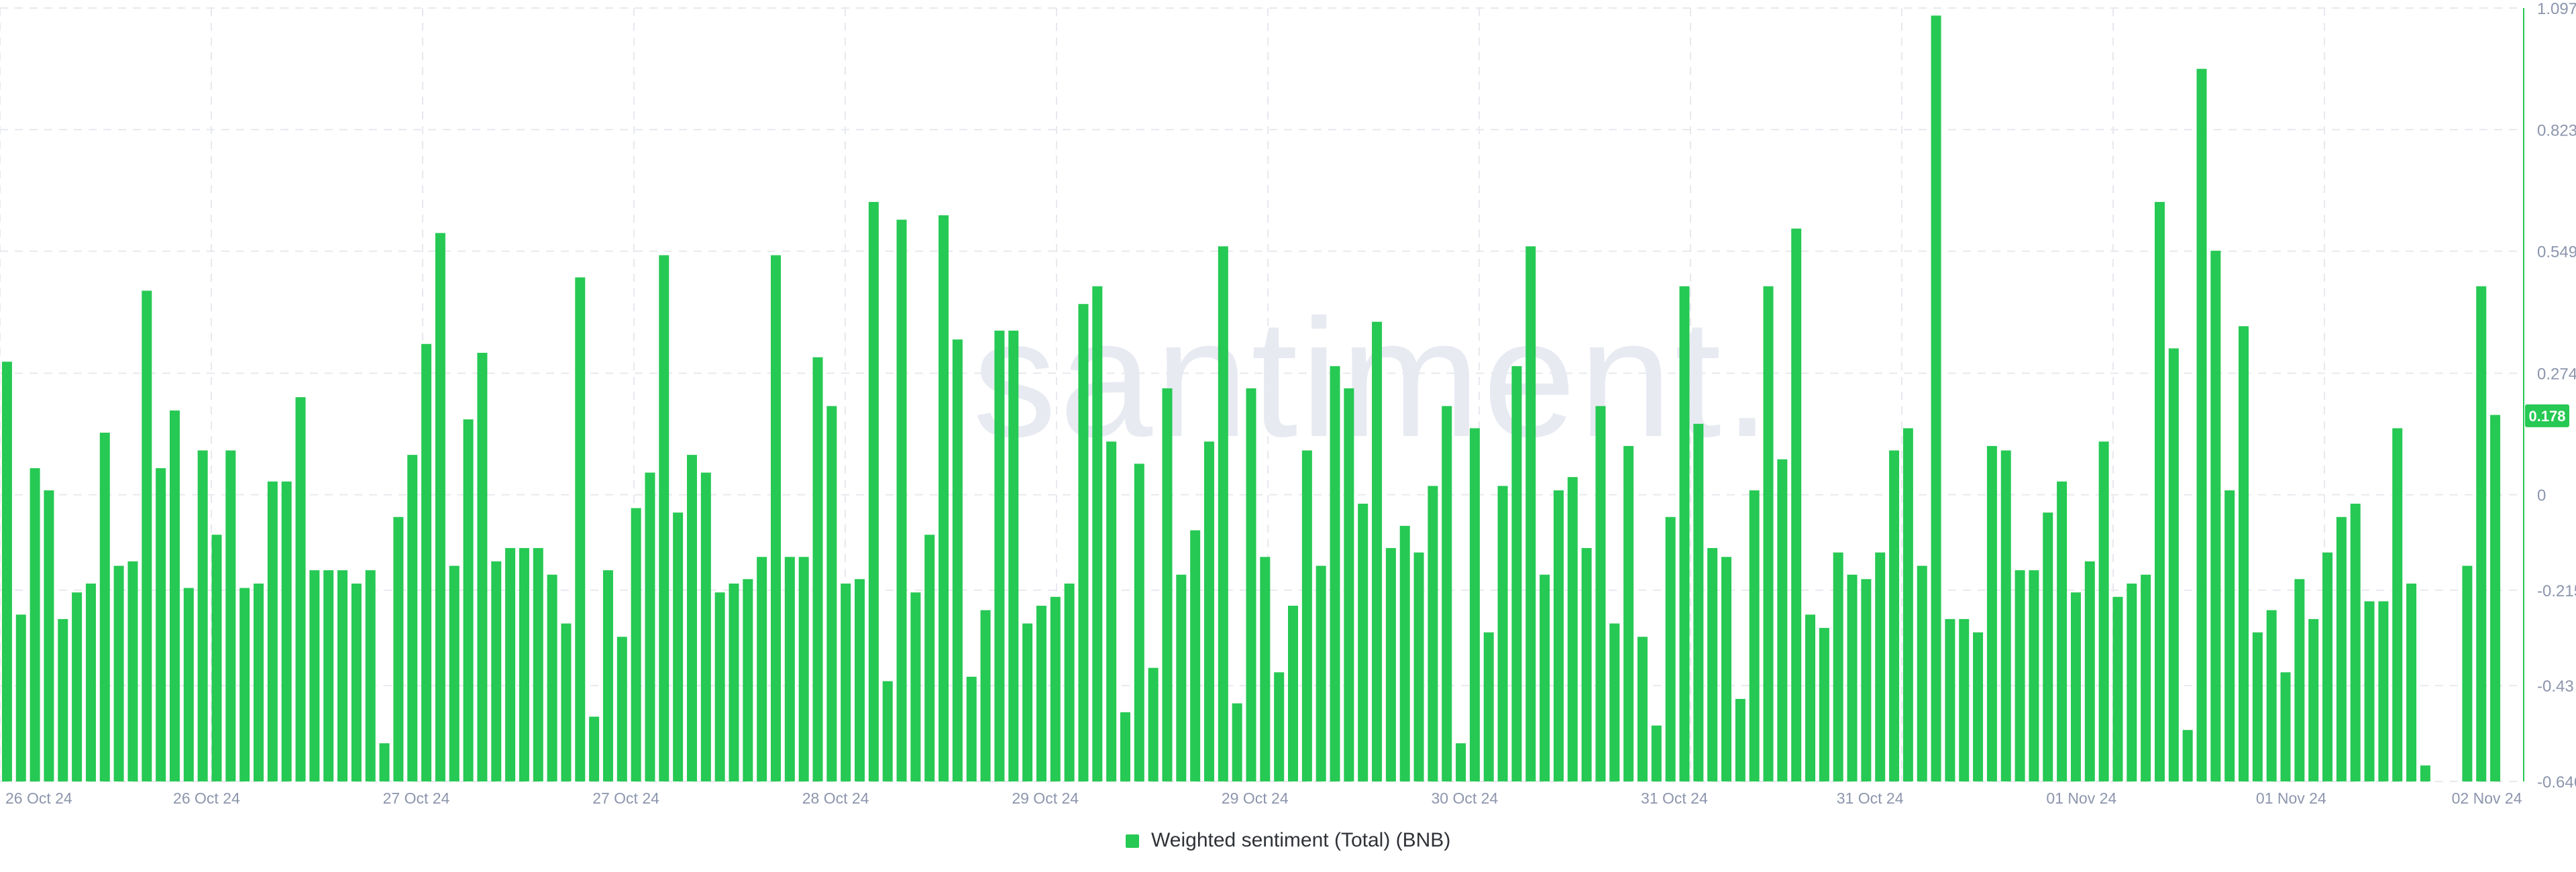  I want to click on chart-legend: Weighted sentiment (Total) (BNB), so click(1288, 841).